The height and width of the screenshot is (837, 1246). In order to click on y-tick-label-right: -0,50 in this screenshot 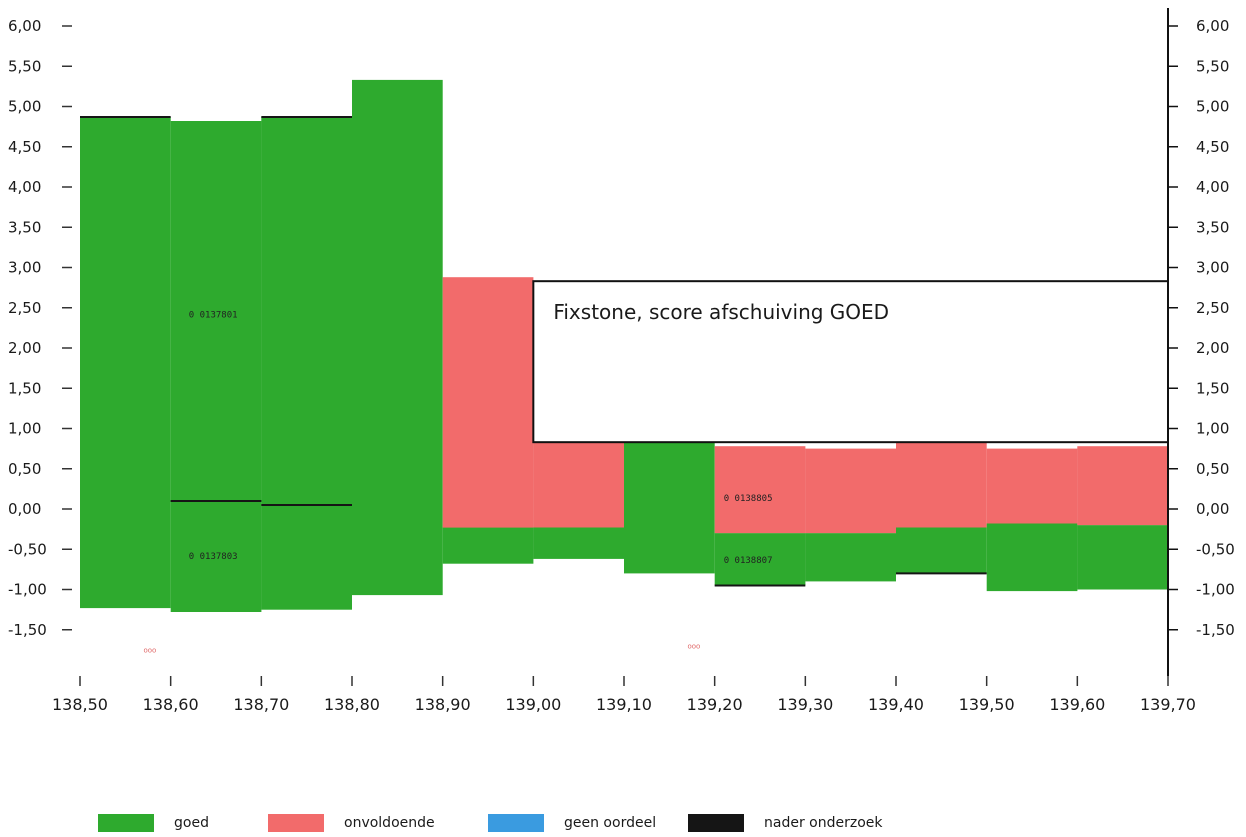, I will do `click(1215, 549)`.